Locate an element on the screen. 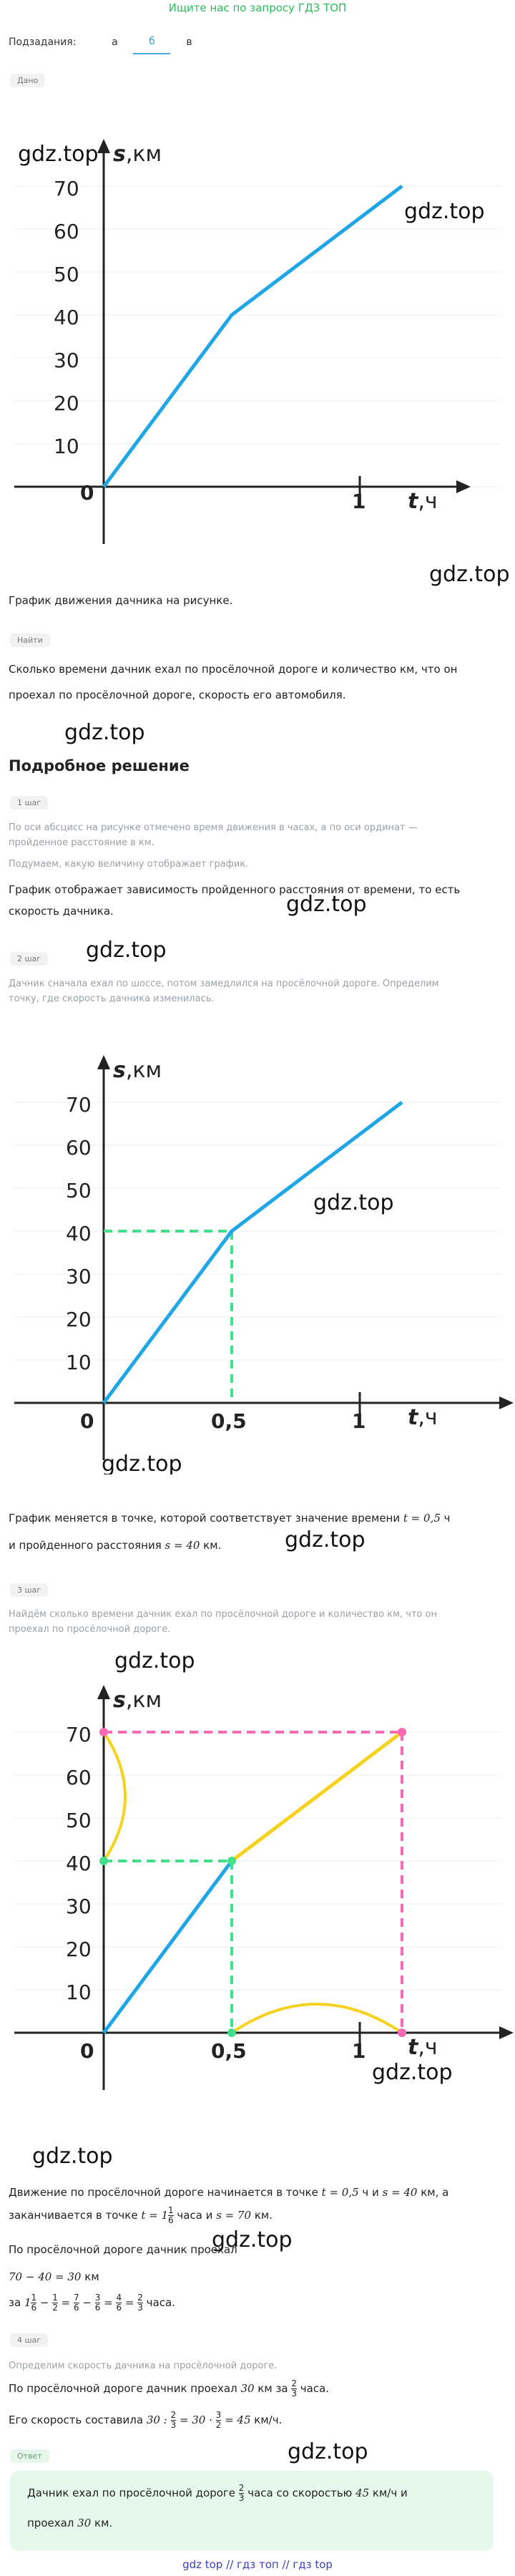 This screenshot has height=2576, width=515. grid is located at coordinates (257, 336).